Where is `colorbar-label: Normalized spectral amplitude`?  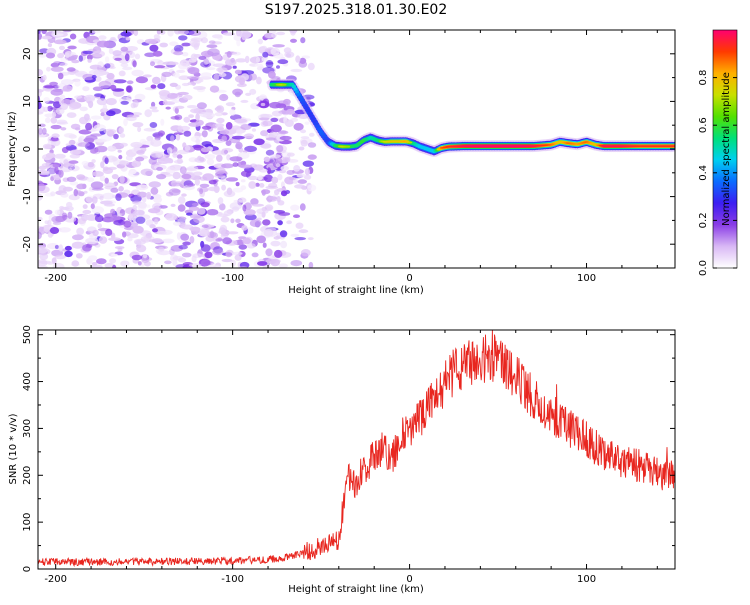
colorbar-label: Normalized spectral amplitude is located at coordinates (726, 149).